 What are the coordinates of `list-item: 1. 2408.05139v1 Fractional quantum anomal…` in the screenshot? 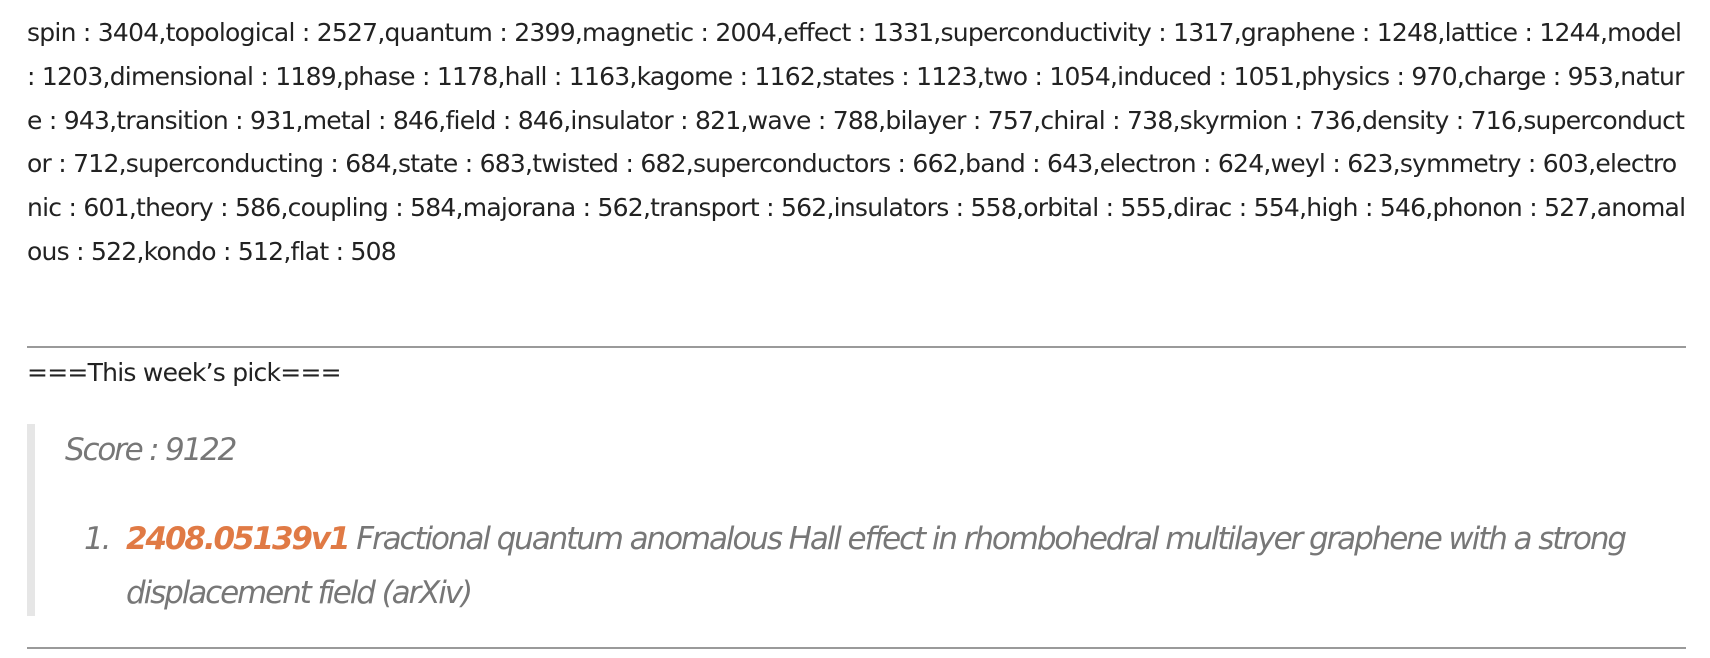 It's located at (864, 566).